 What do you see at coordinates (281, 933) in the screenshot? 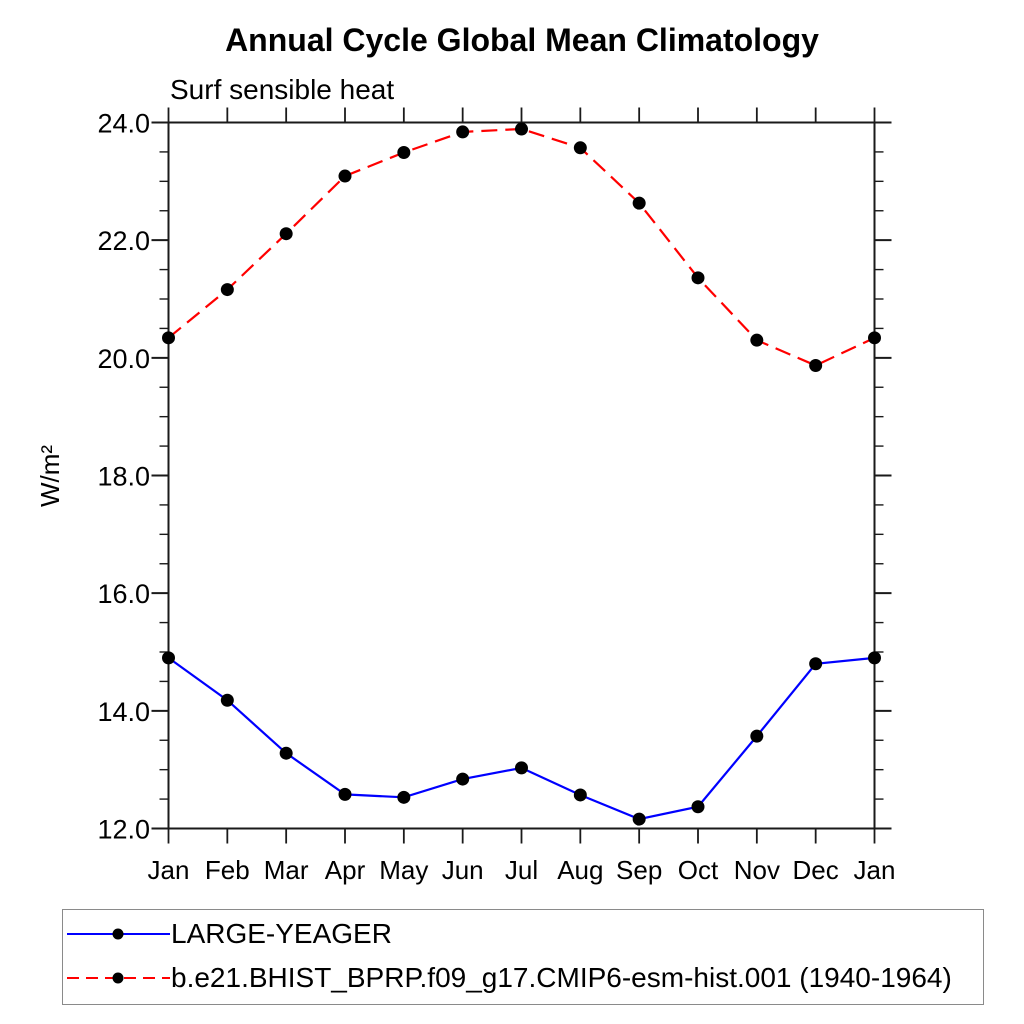
I see `legend-label: LARGE-YEAGER` at bounding box center [281, 933].